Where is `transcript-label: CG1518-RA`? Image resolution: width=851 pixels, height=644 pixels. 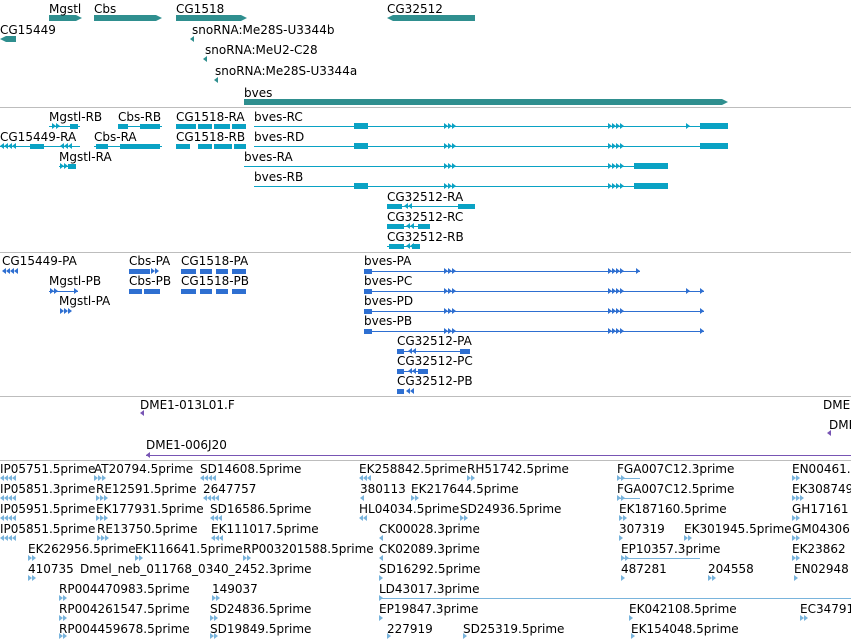
transcript-label: CG1518-RA is located at coordinates (210, 117).